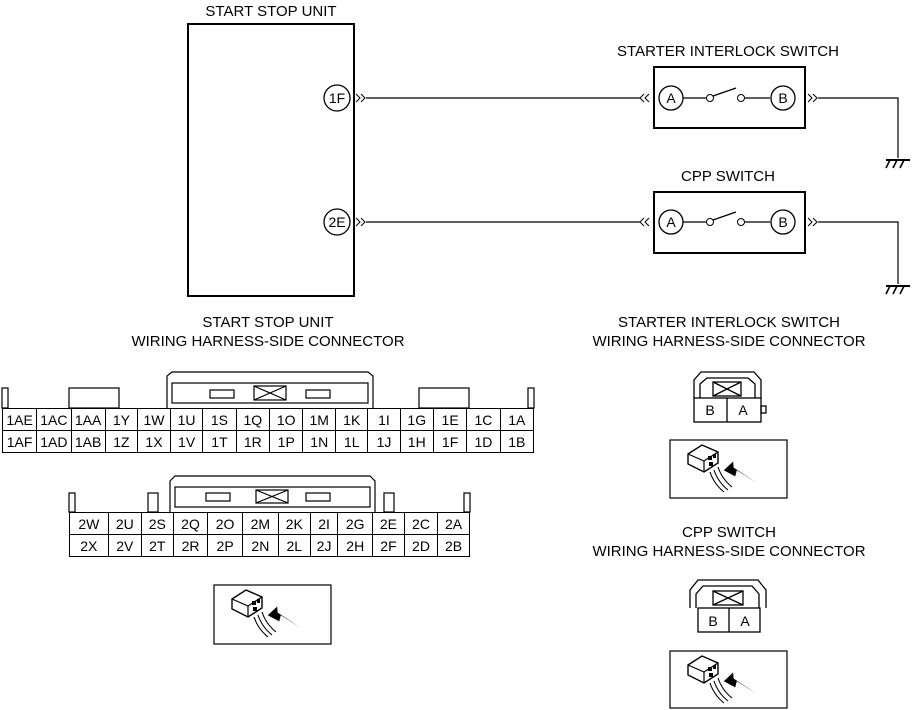 This screenshot has width=916, height=710. Describe the element at coordinates (741, 98) in the screenshot. I see `sis-contact-right` at that location.